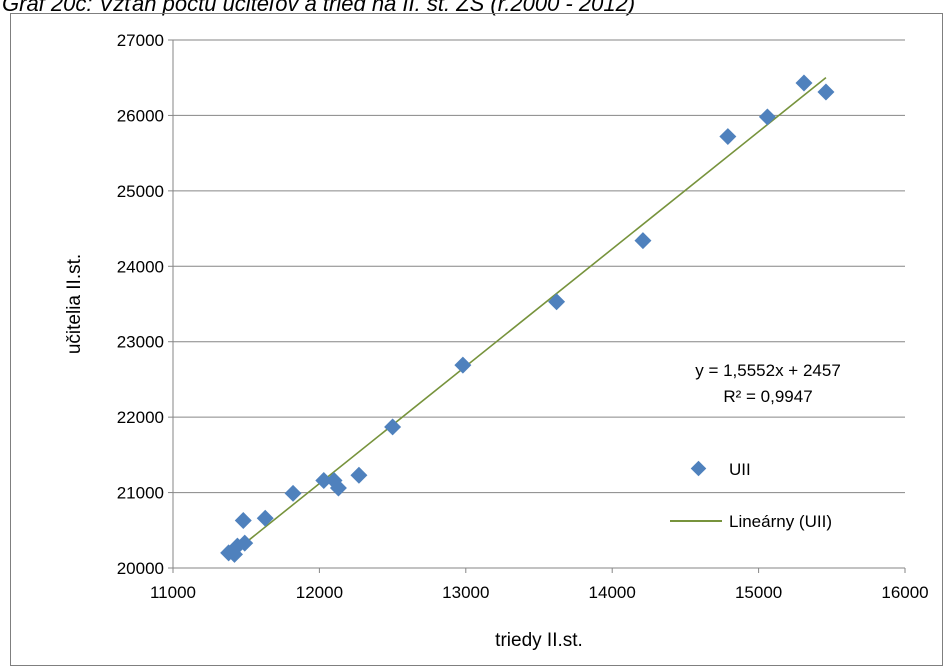 This screenshot has height=668, width=945. I want to click on y-tick-label: 22000, so click(140, 417).